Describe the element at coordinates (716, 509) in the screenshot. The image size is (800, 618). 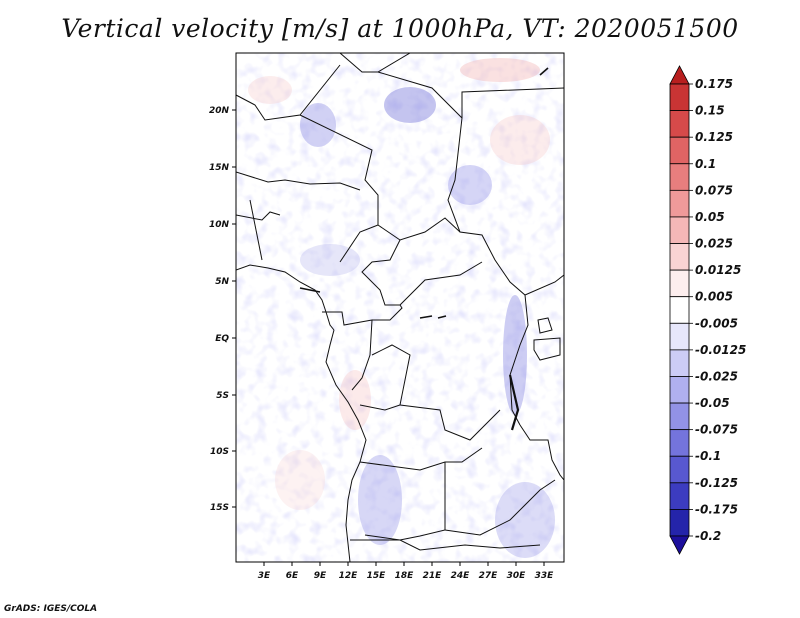
I see `colorbar-label: -0.175` at that location.